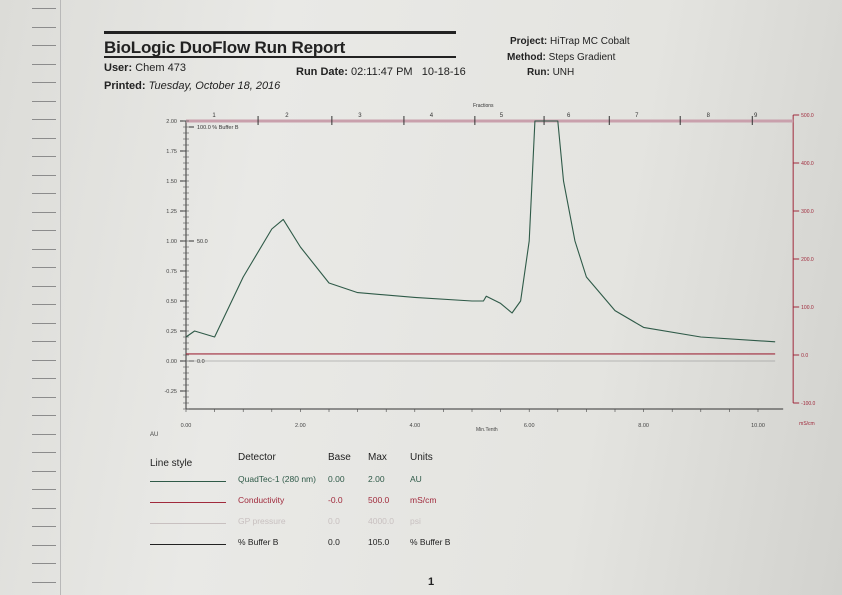 The width and height of the screenshot is (842, 595). What do you see at coordinates (261, 500) in the screenshot?
I see `legend-detector: Conductivity` at bounding box center [261, 500].